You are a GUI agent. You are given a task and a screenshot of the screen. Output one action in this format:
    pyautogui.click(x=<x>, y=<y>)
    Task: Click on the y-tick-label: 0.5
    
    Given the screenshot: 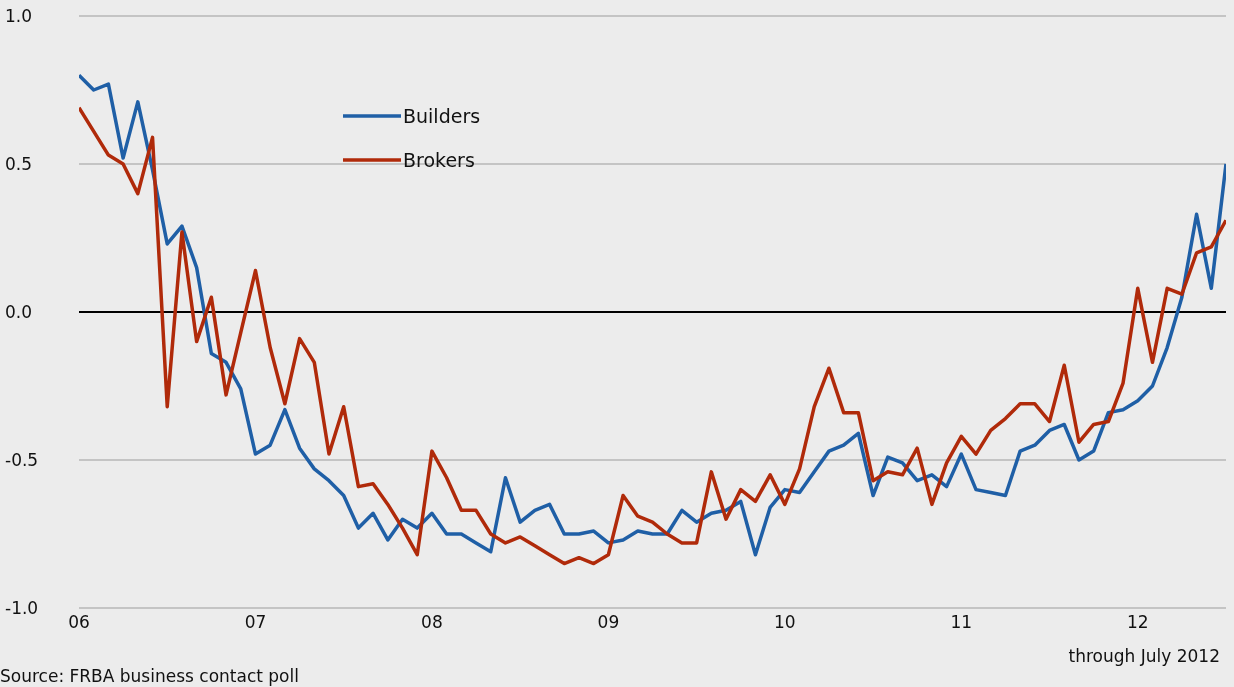 What is the action you would take?
    pyautogui.click(x=19, y=164)
    